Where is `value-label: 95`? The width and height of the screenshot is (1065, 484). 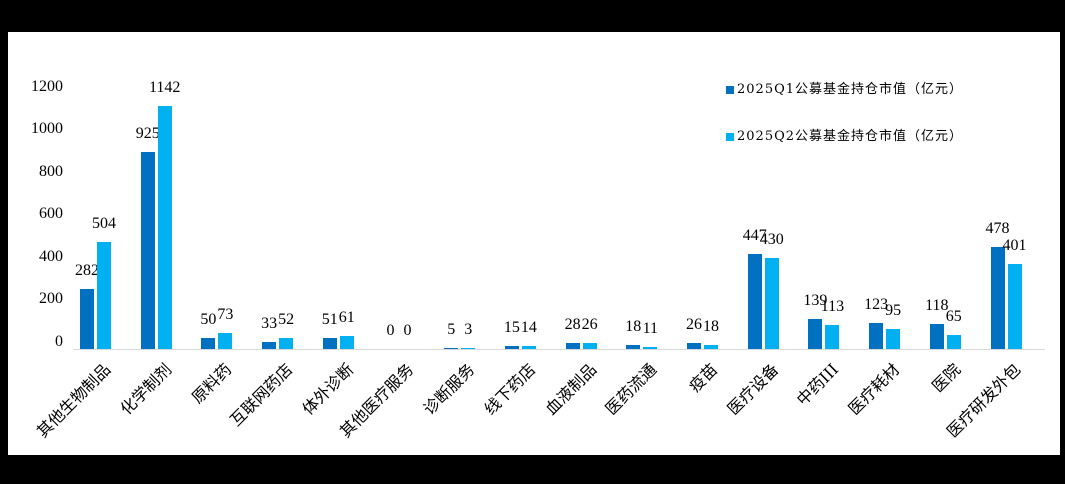
value-label: 95 is located at coordinates (893, 310).